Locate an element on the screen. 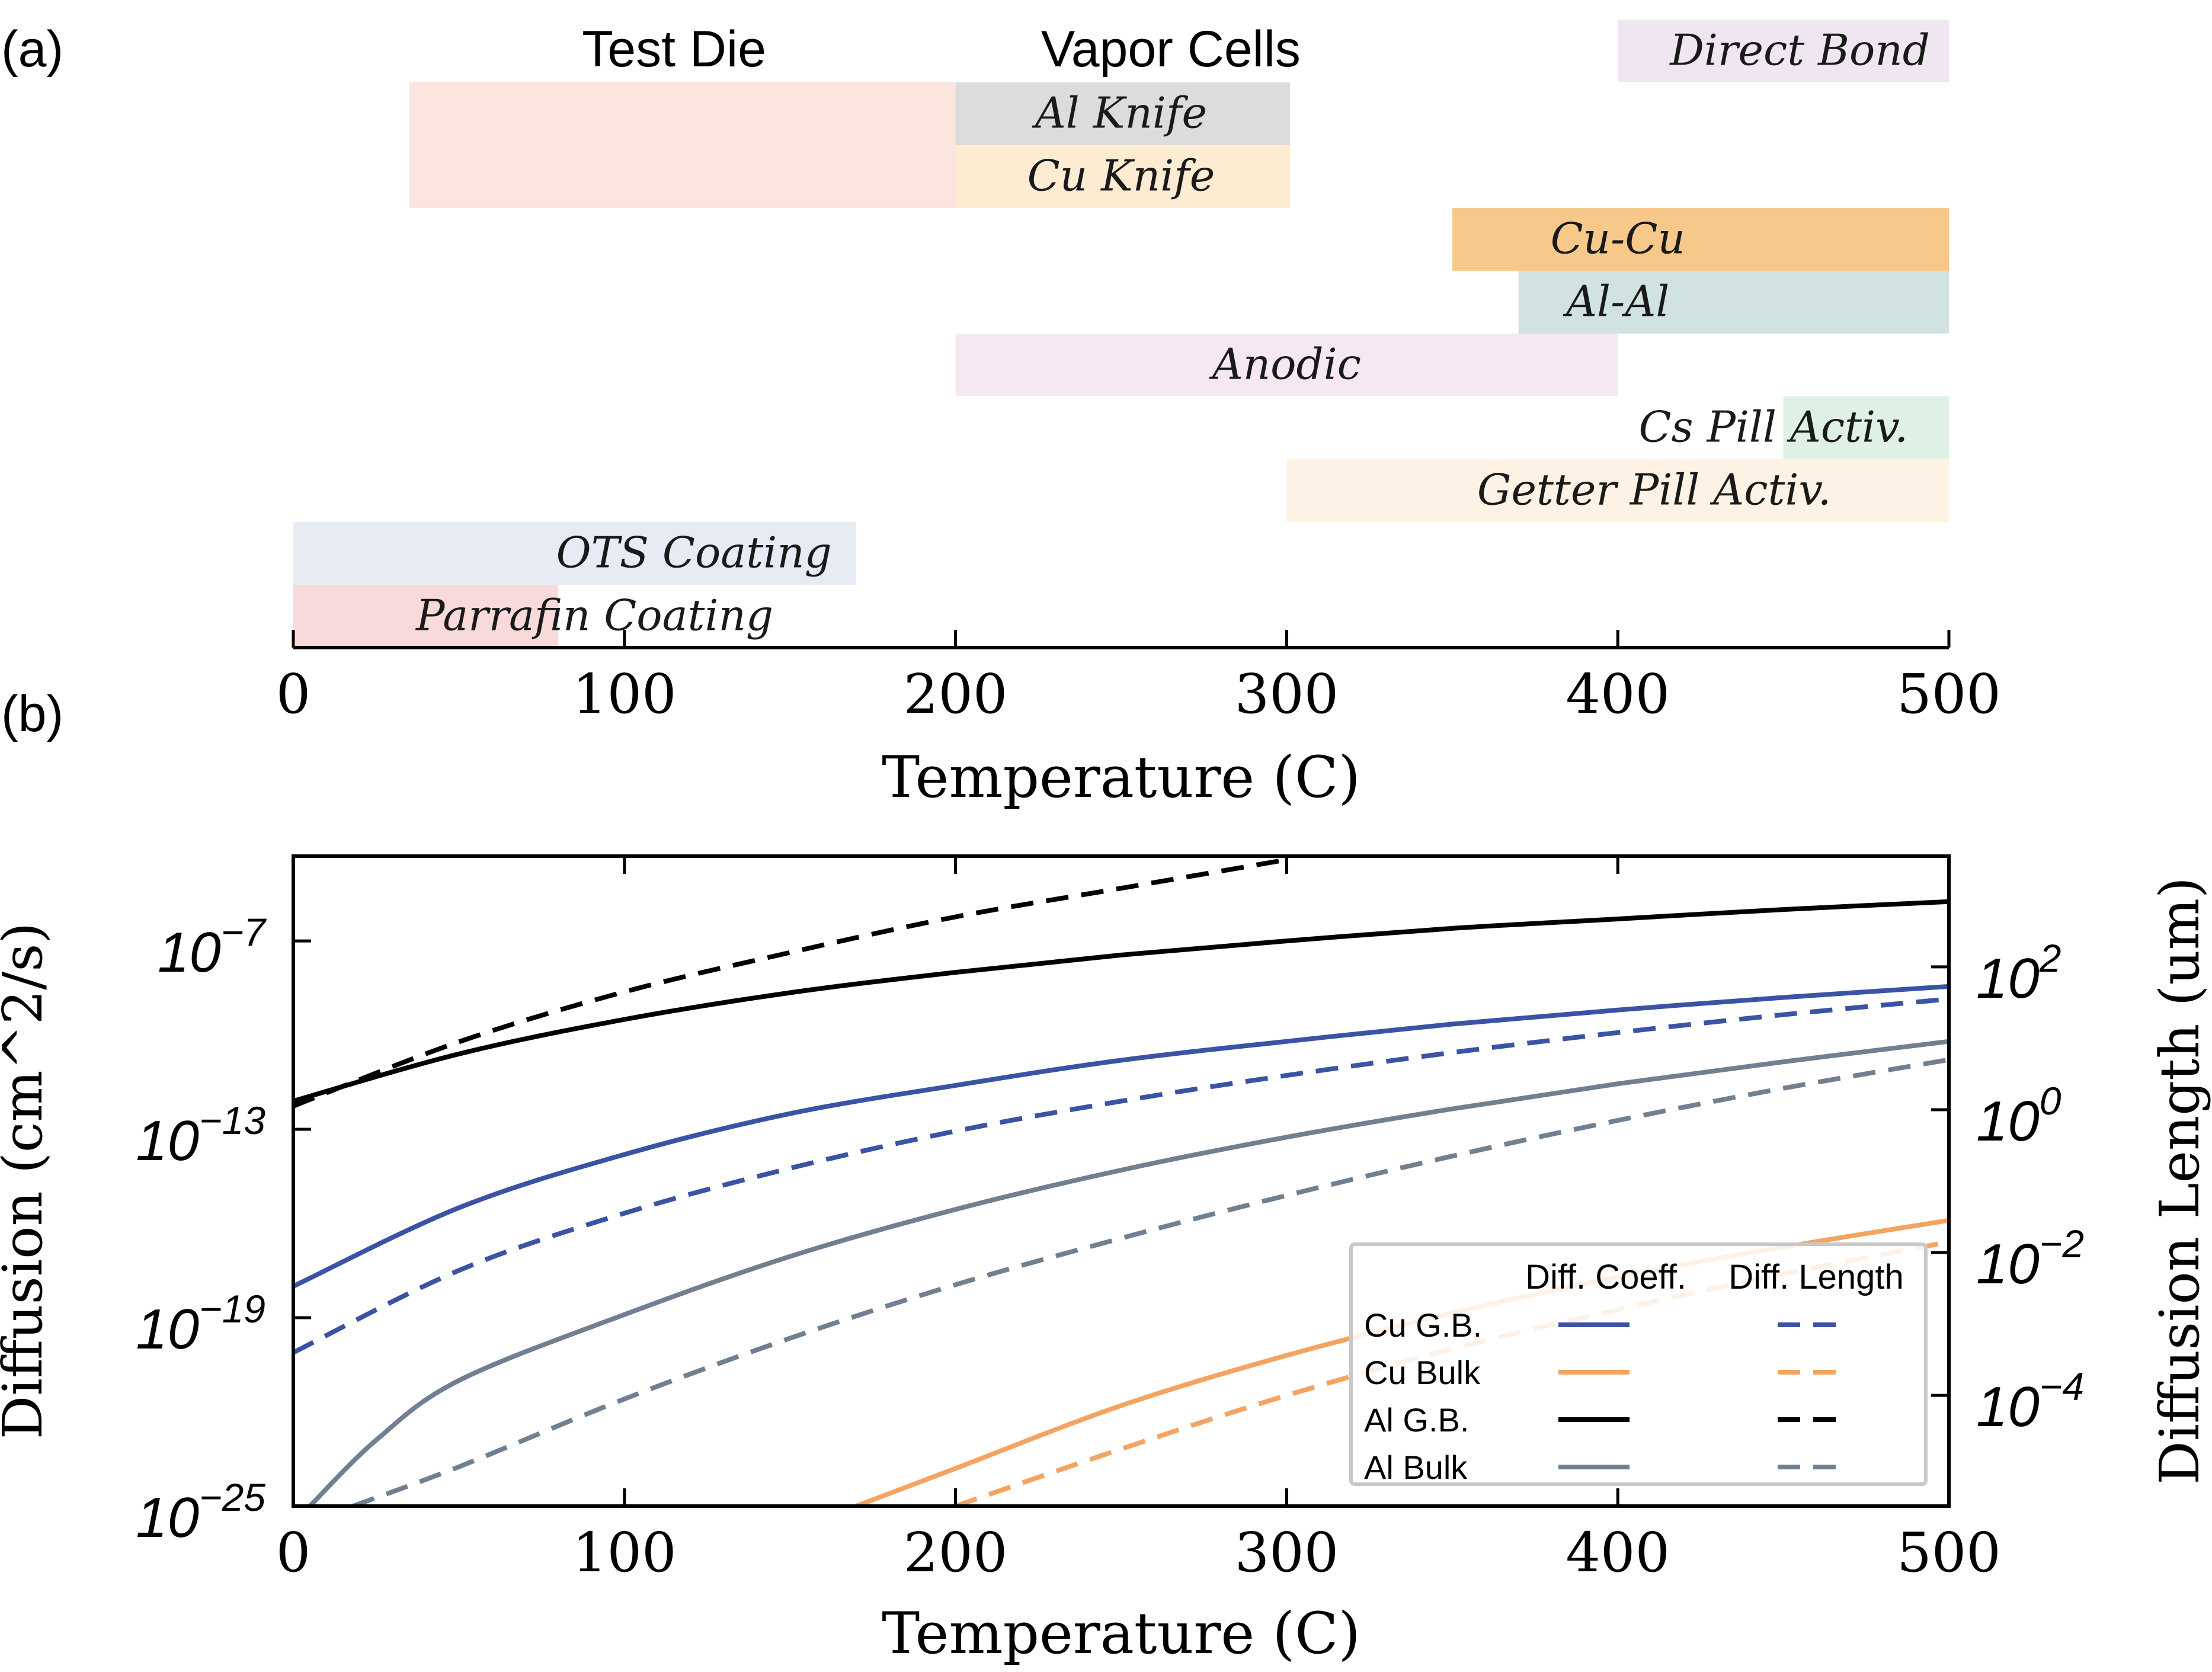 This screenshot has width=2212, height=1672. range-bar-label: Parrafin Coating is located at coordinates (594, 615).